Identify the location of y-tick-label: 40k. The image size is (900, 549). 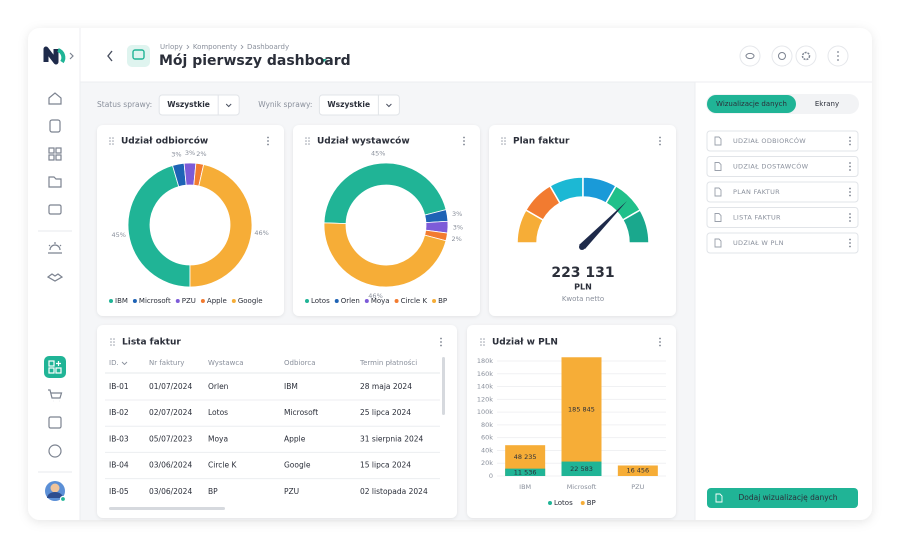
(487, 450).